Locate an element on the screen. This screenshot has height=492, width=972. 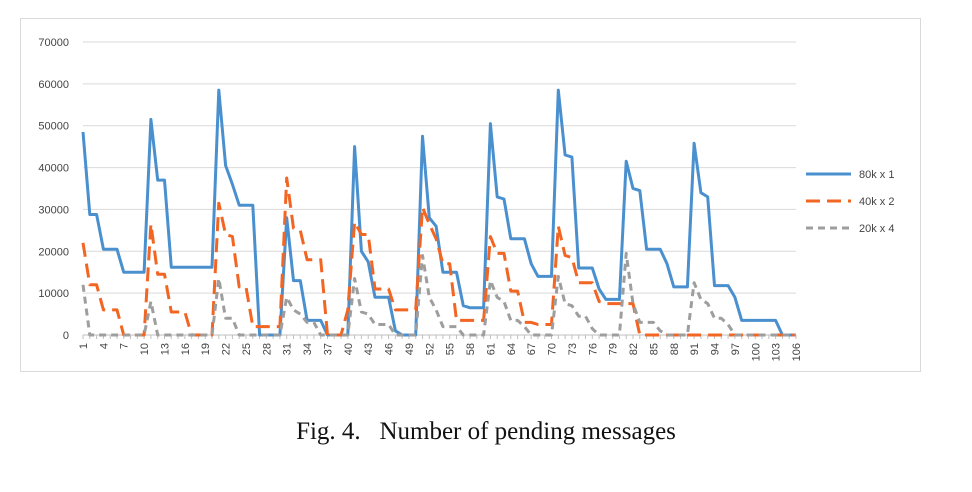
x-tick-label: 67 is located at coordinates (532, 349).